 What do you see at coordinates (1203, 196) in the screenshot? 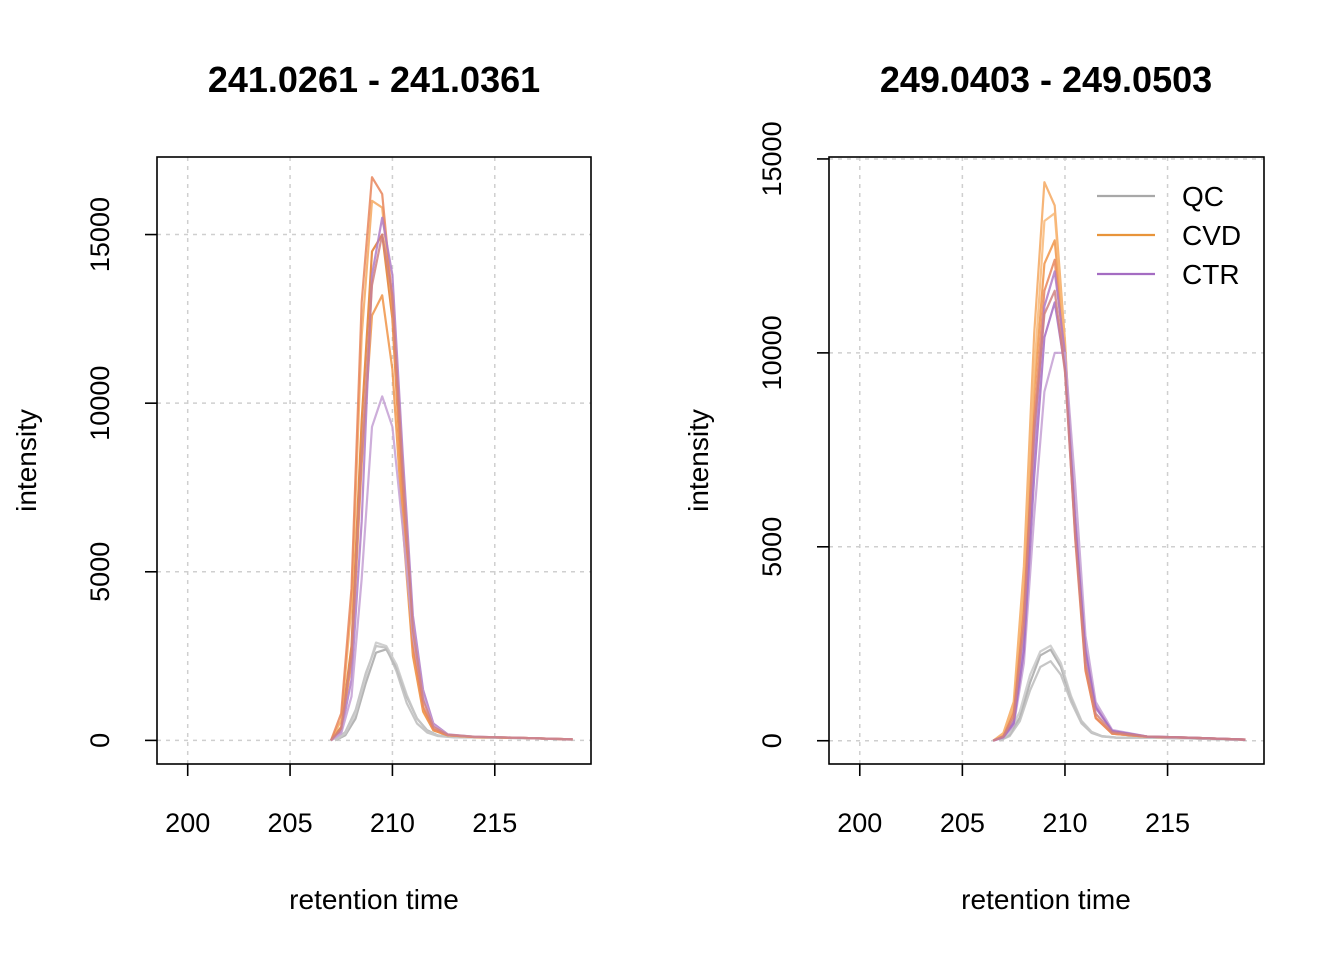
I see `legend-label-qc: QC` at bounding box center [1203, 196].